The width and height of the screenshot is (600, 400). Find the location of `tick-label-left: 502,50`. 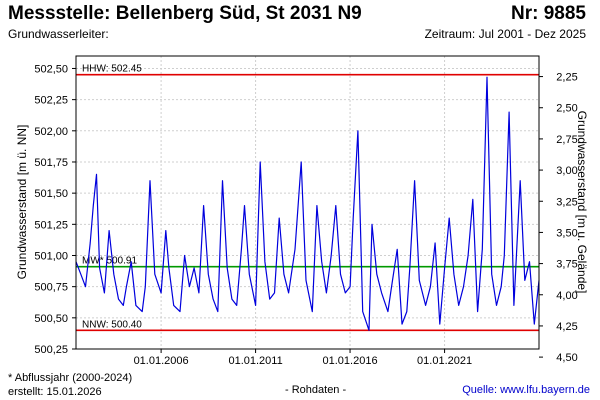

tick-label-left: 502,50 is located at coordinates (51, 69).